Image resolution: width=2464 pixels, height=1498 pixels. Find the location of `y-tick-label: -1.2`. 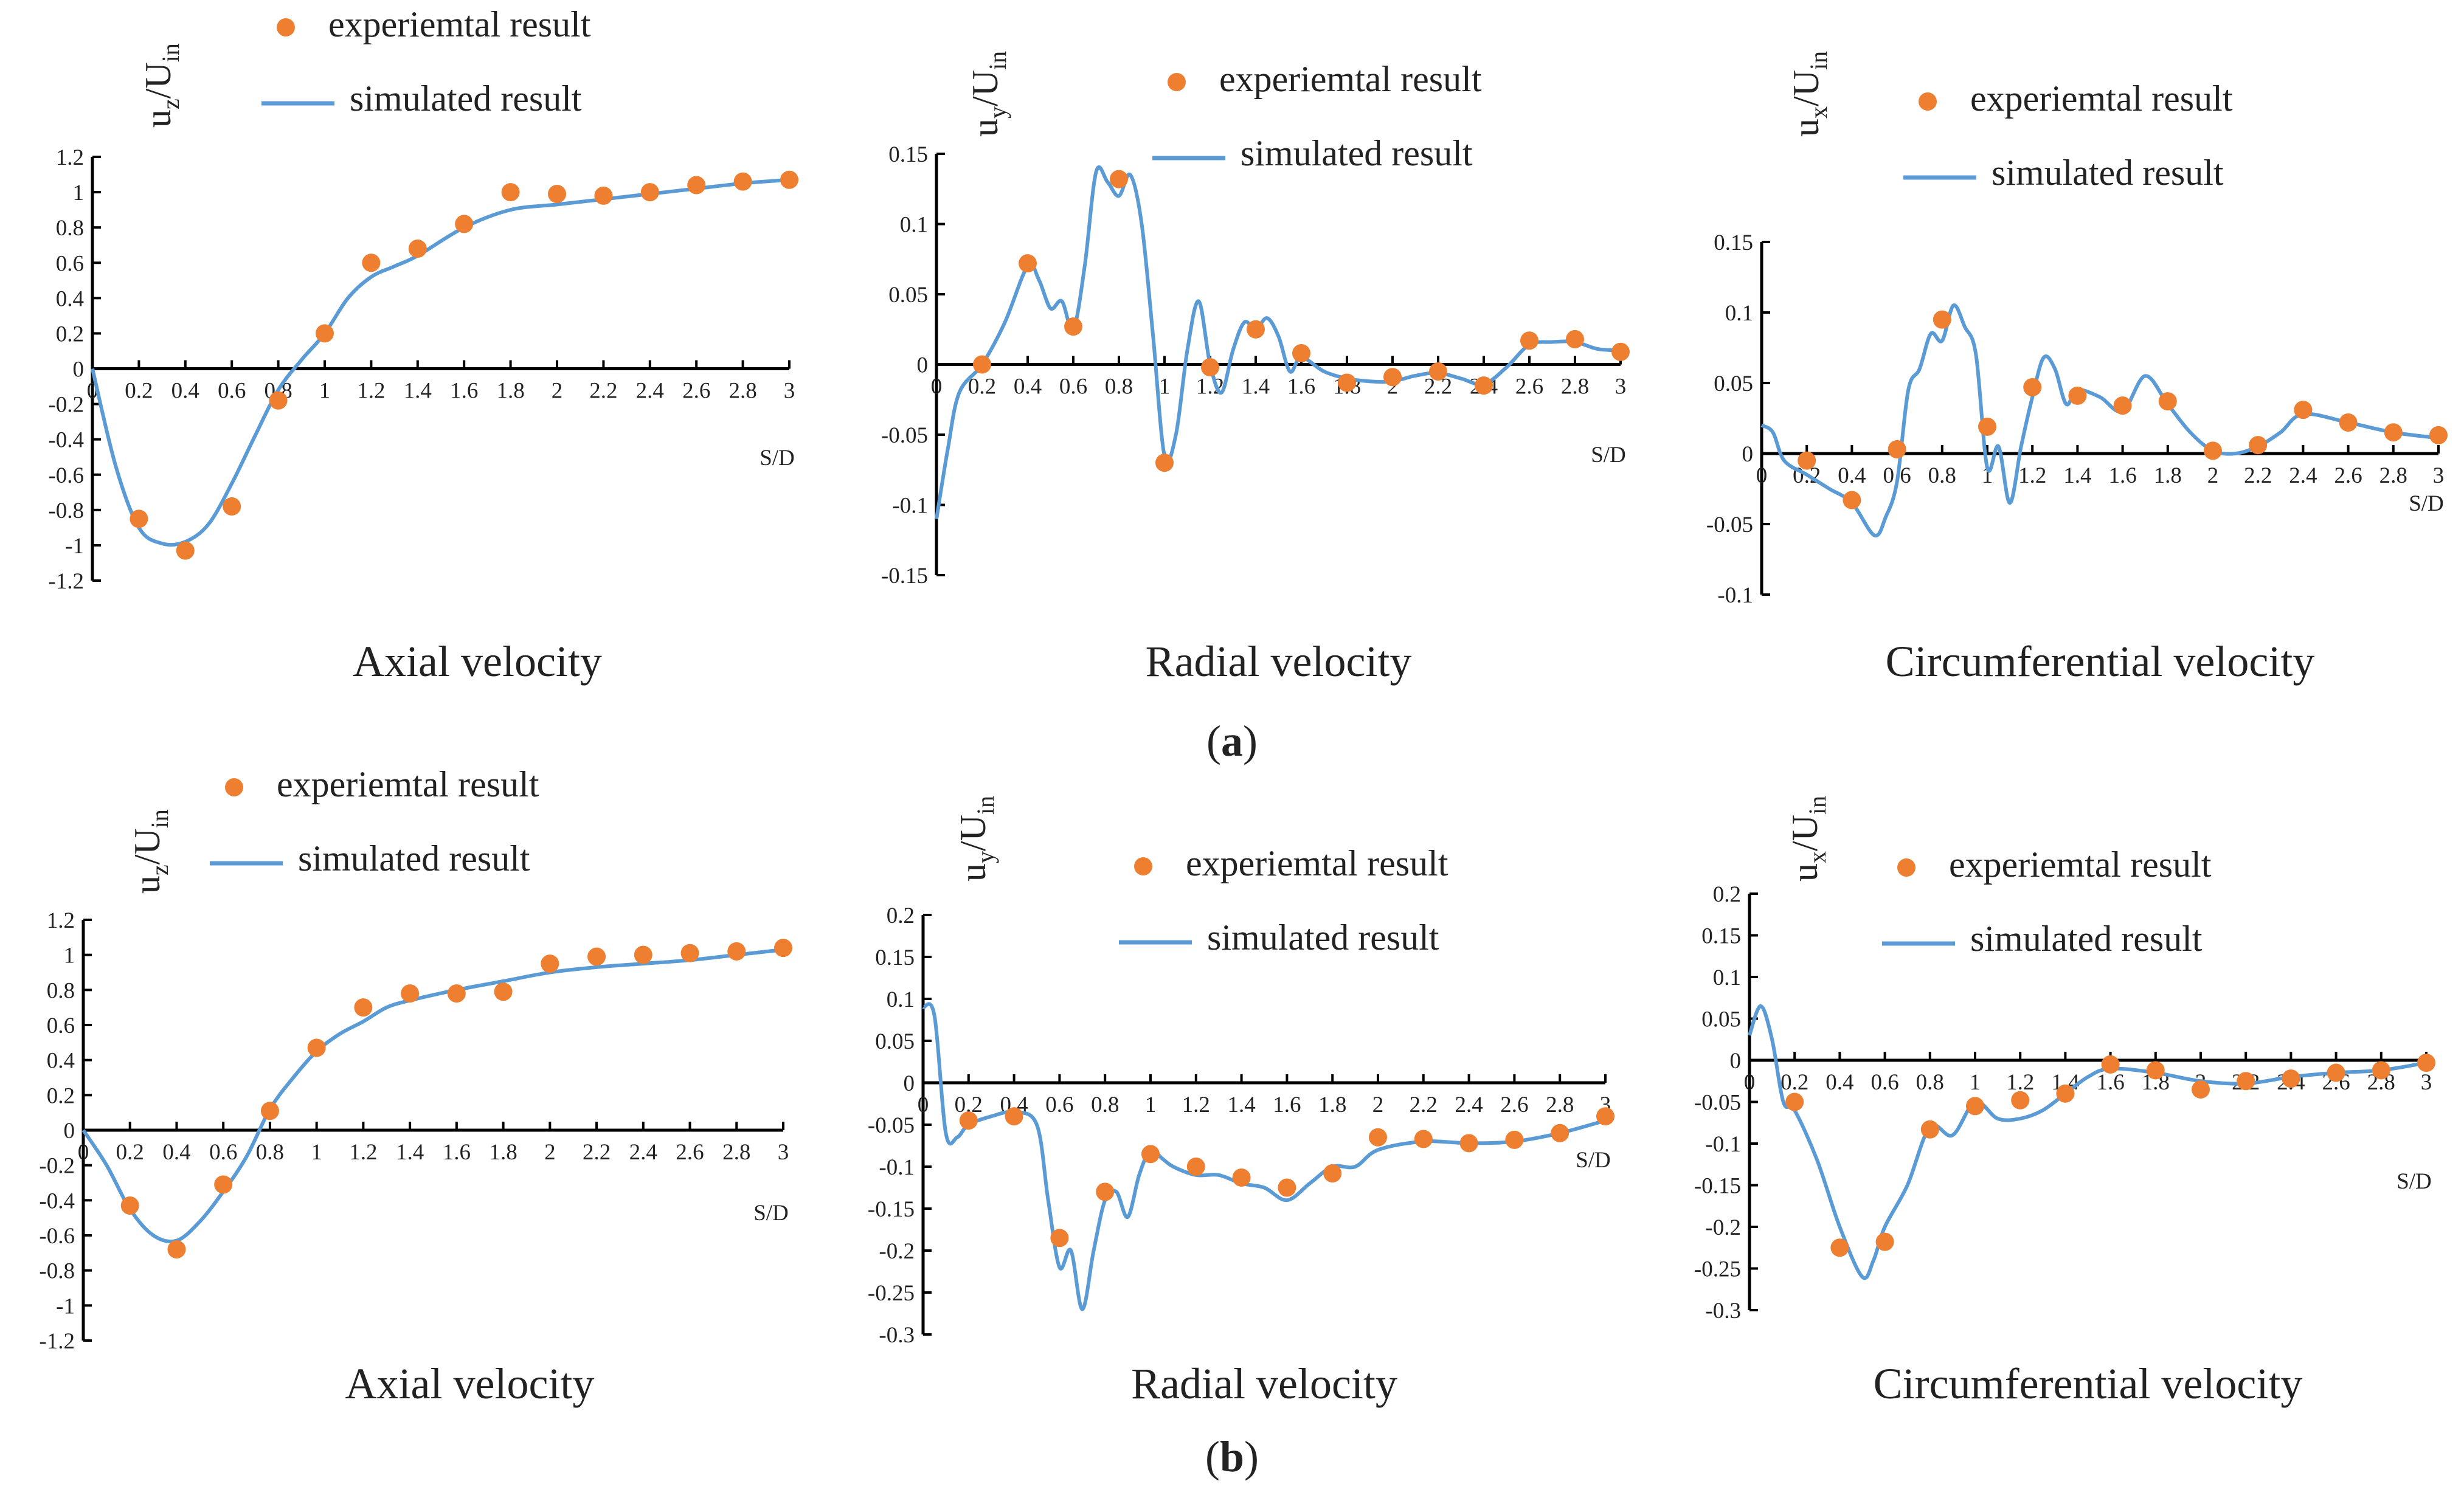

y-tick-label: -1.2 is located at coordinates (57, 1341).